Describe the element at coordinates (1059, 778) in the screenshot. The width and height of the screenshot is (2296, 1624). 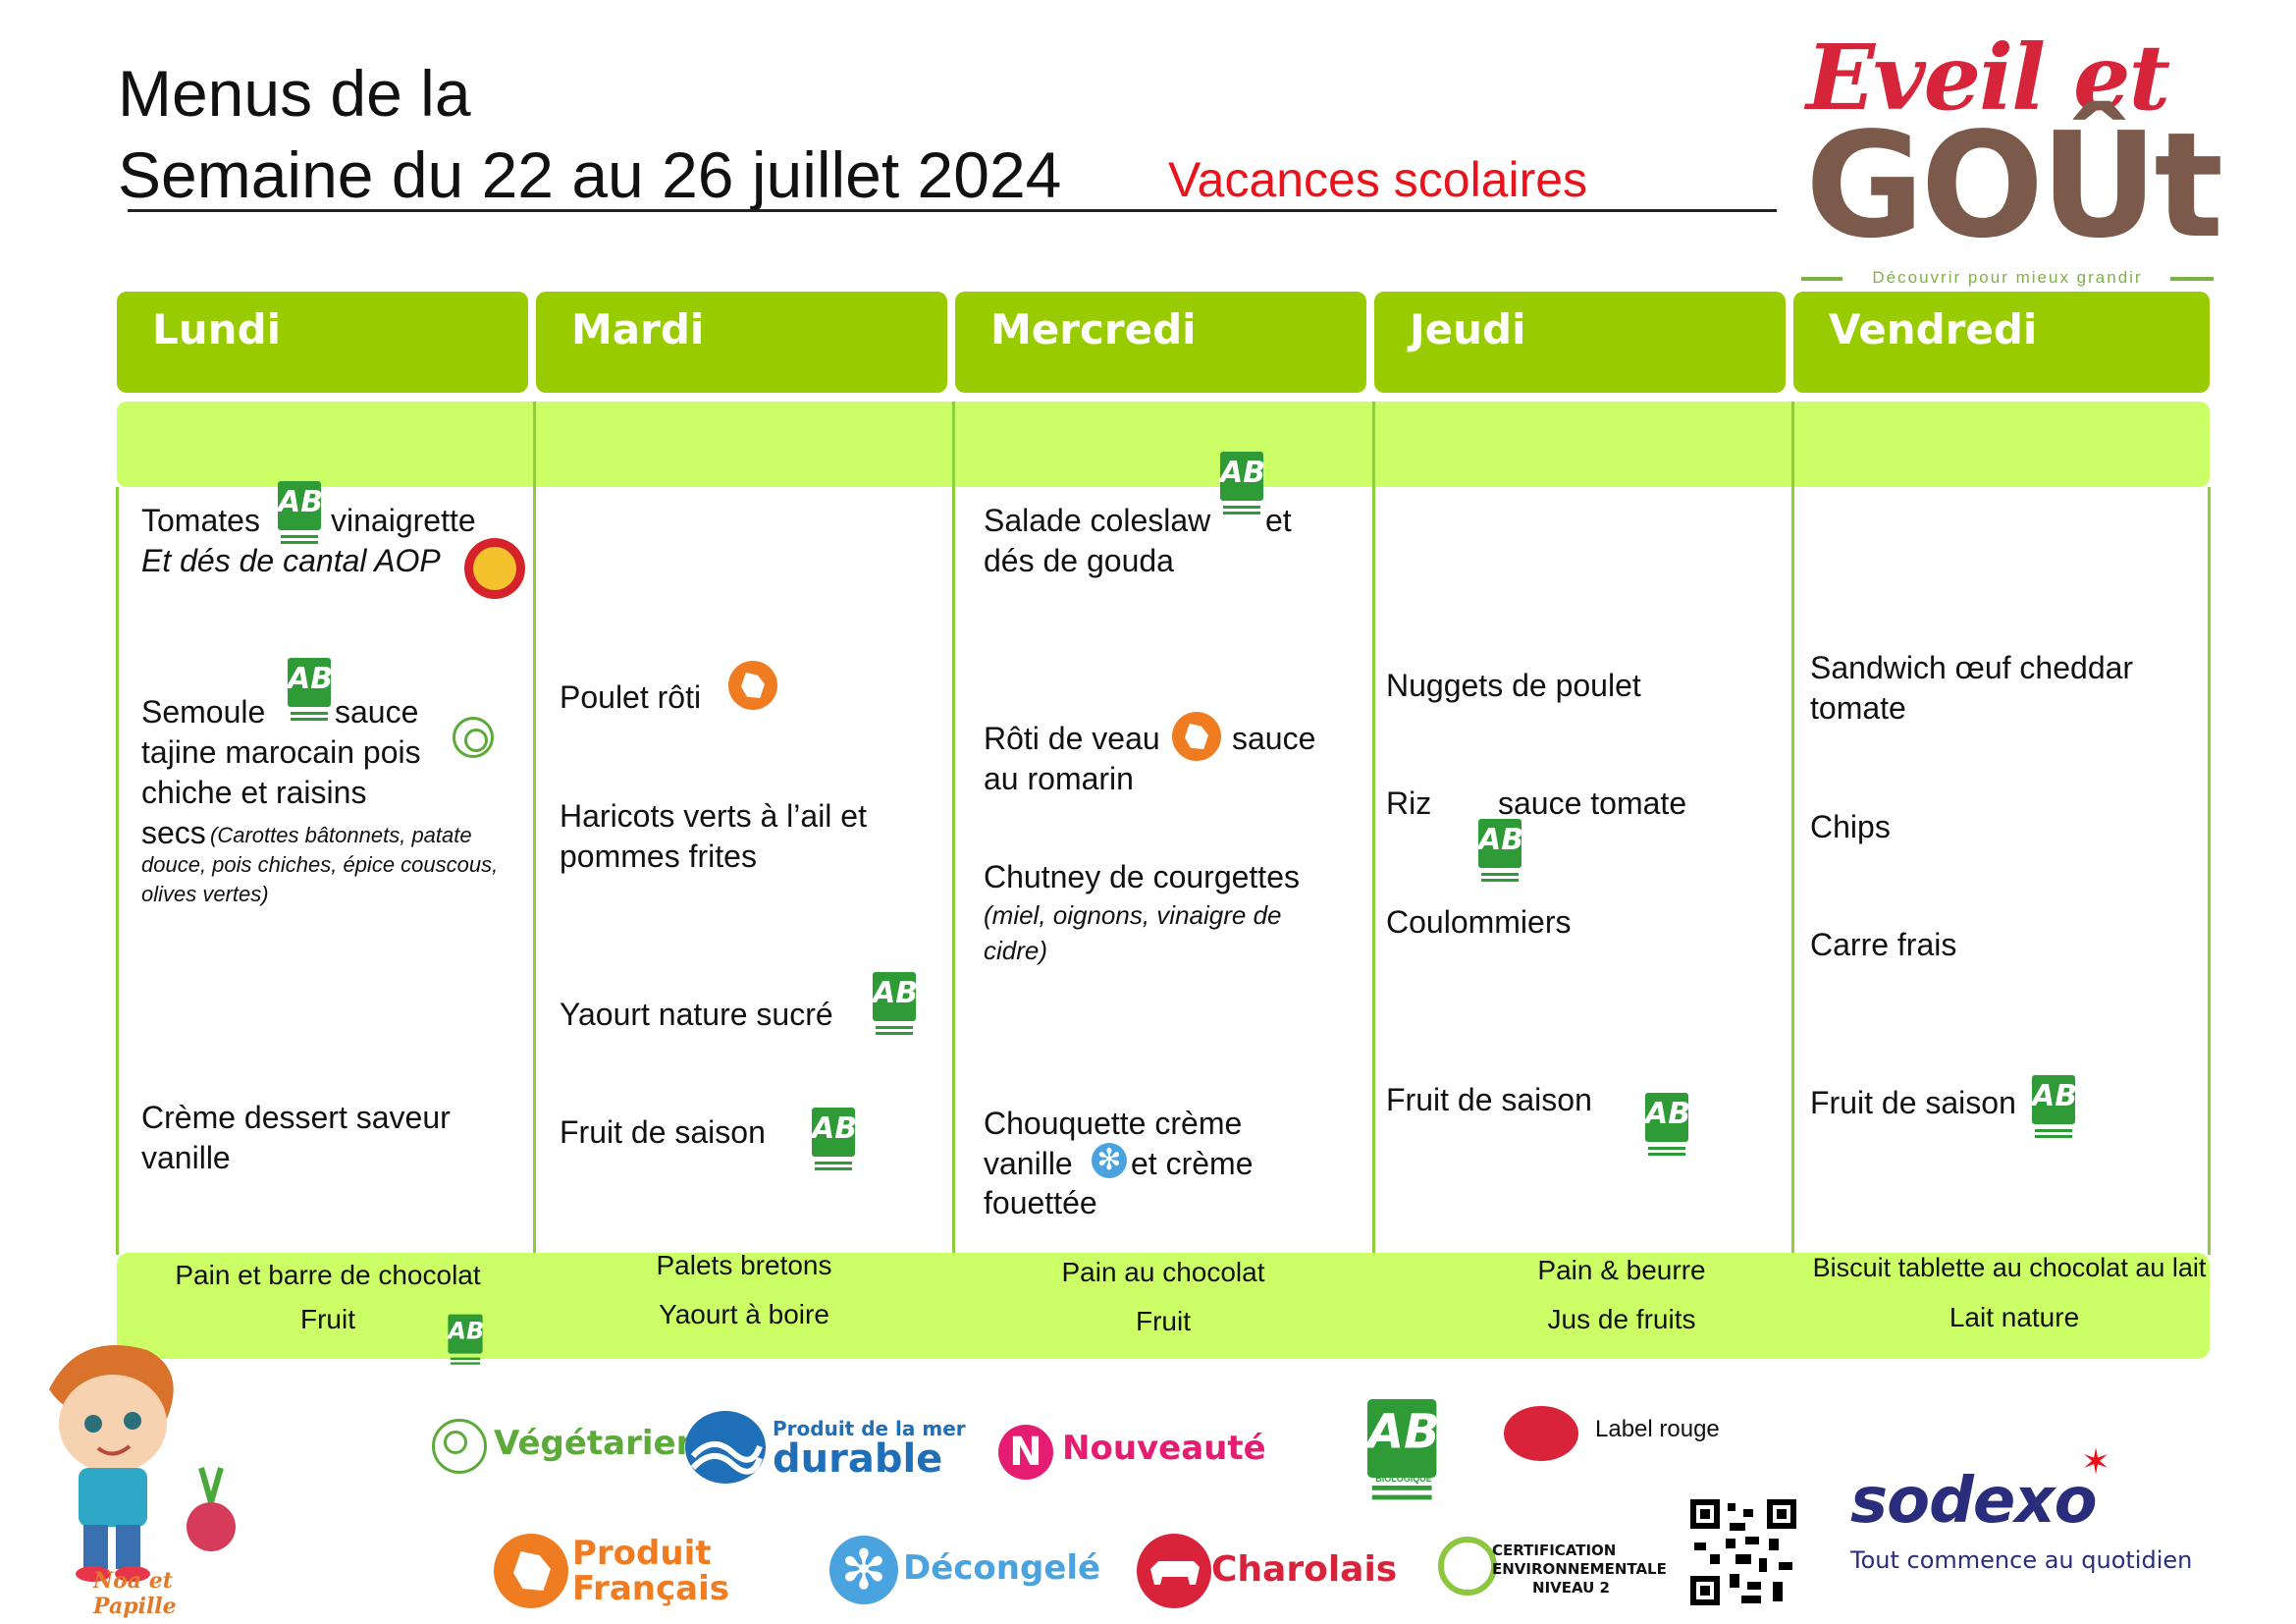
I see `mercredi-main-3: au romarin` at that location.